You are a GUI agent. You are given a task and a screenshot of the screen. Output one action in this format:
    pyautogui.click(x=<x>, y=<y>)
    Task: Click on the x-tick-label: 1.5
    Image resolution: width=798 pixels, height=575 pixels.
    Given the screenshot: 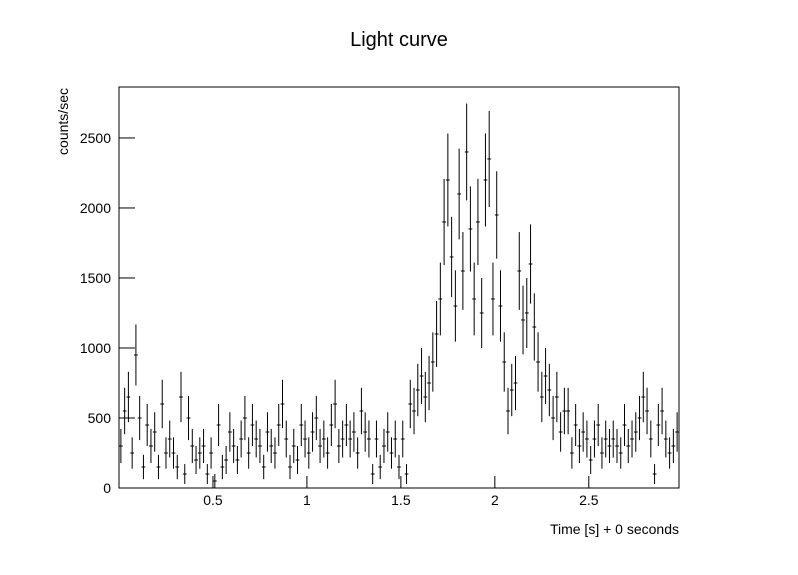 What is the action you would take?
    pyautogui.click(x=401, y=500)
    